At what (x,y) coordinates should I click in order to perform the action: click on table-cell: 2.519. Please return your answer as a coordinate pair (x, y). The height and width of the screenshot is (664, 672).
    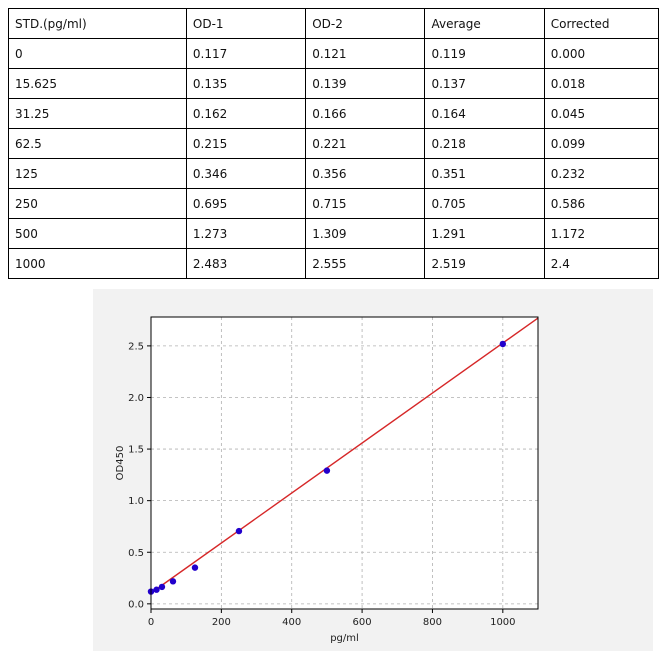
    Looking at the image, I should click on (484, 263).